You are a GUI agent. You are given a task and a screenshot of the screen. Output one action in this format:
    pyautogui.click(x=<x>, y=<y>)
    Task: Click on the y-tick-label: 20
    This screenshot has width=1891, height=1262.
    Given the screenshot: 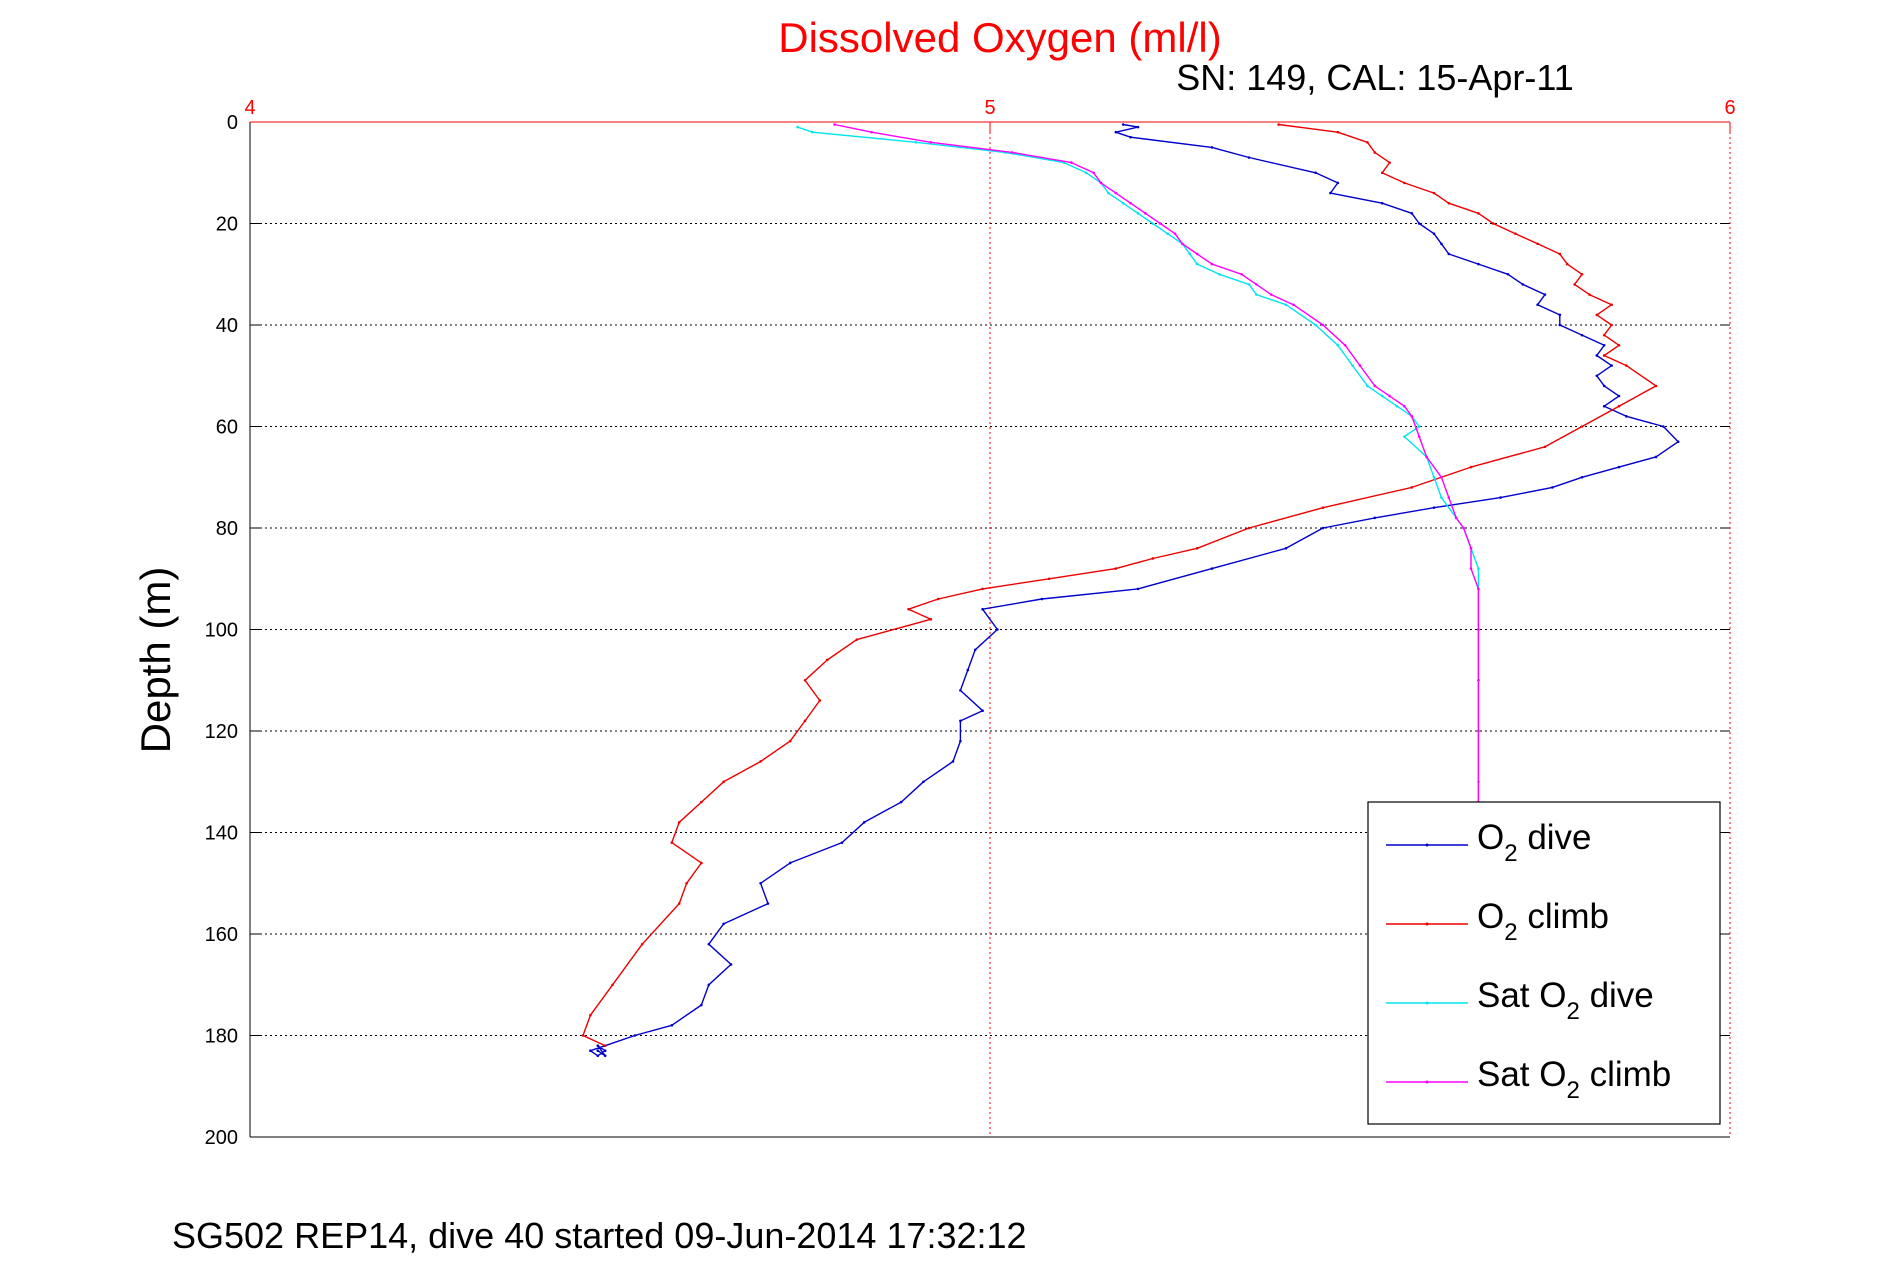 What is the action you would take?
    pyautogui.click(x=227, y=225)
    